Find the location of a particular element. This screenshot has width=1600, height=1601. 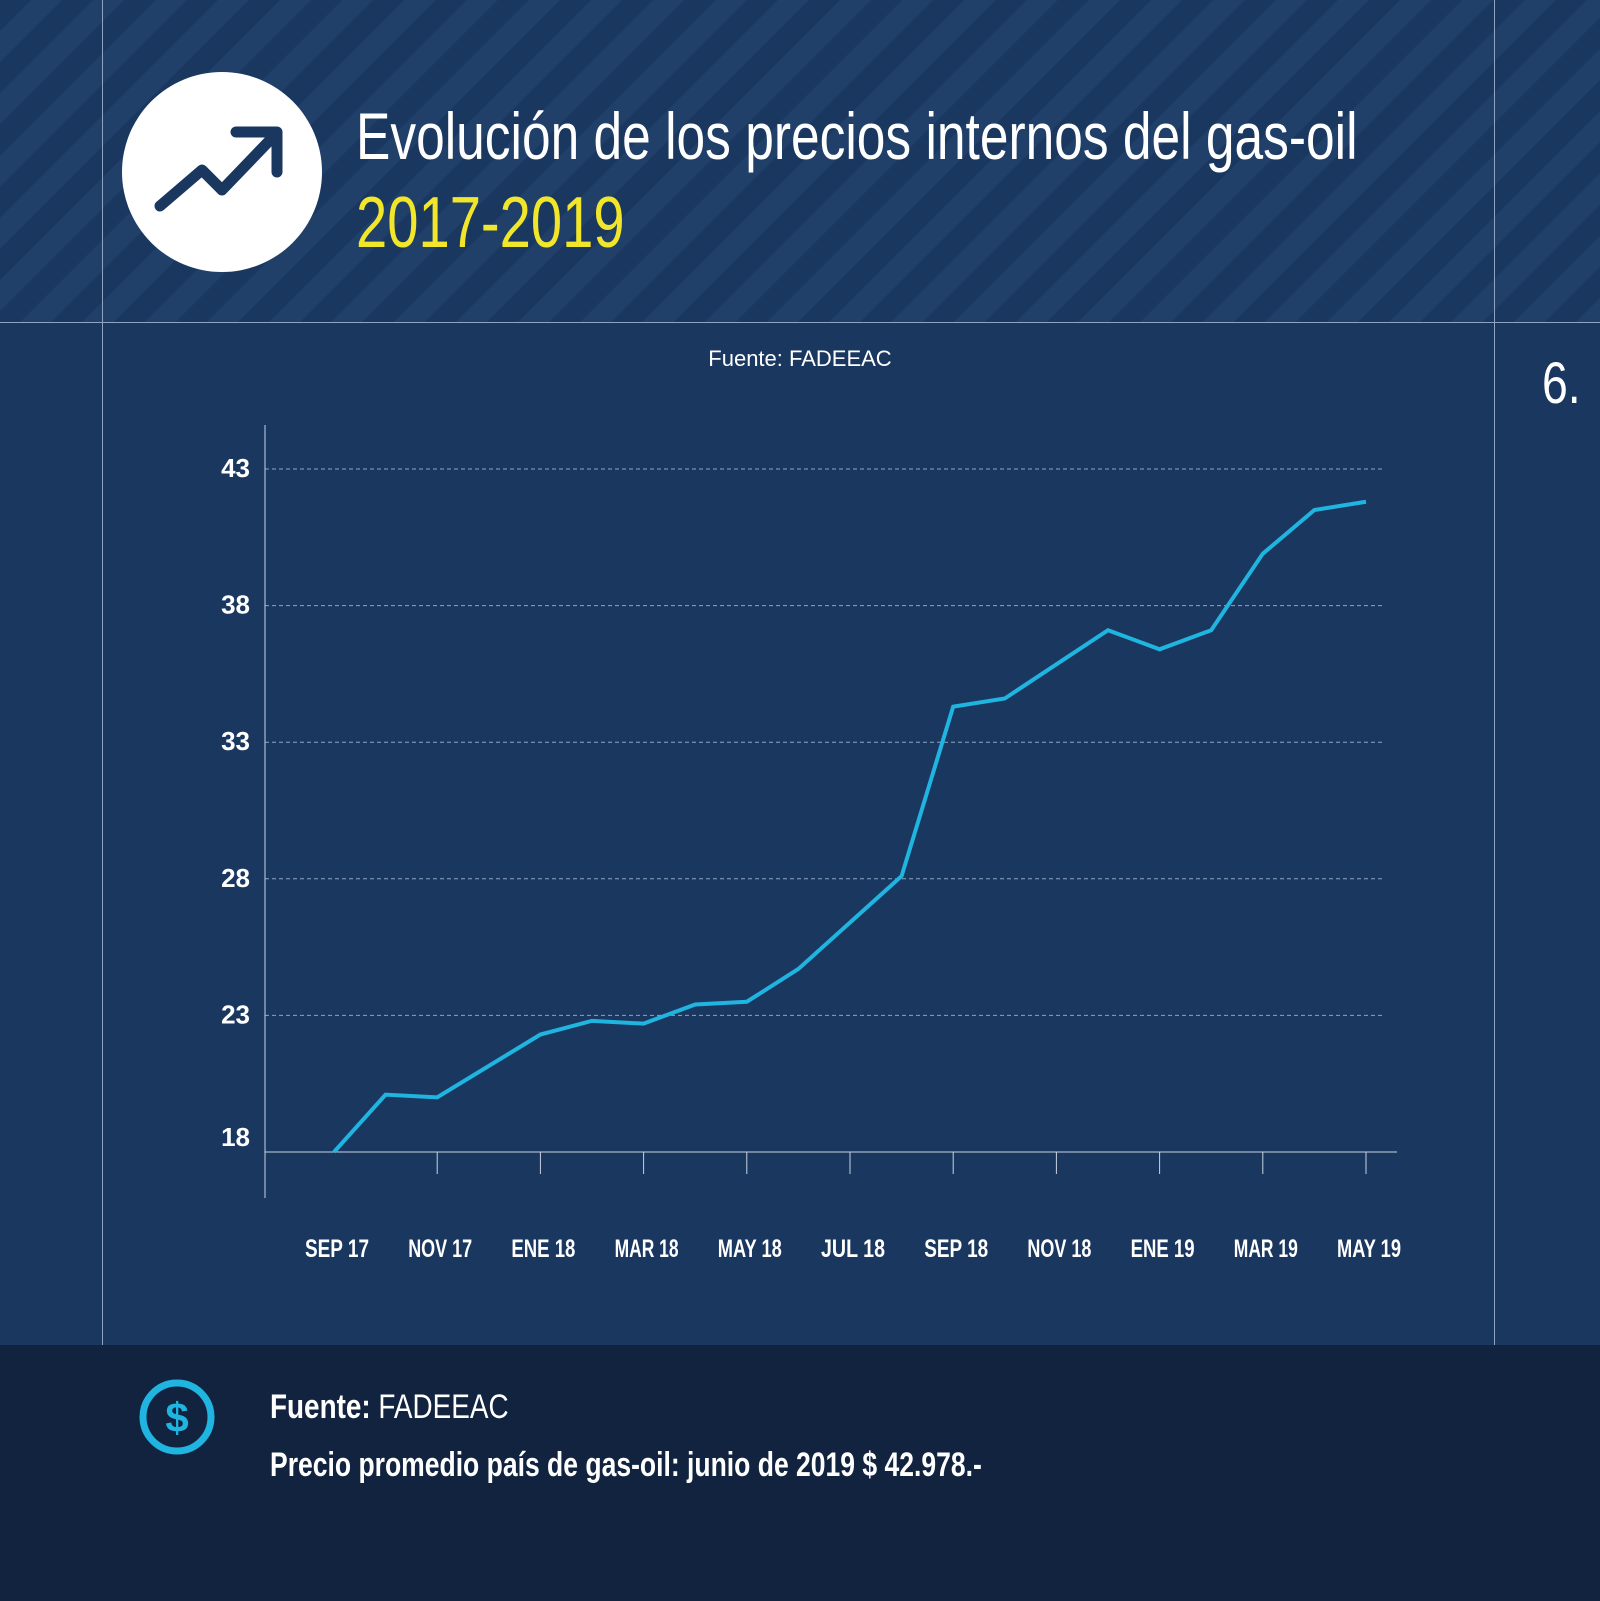

y-tick-label: 33 is located at coordinates (235, 741).